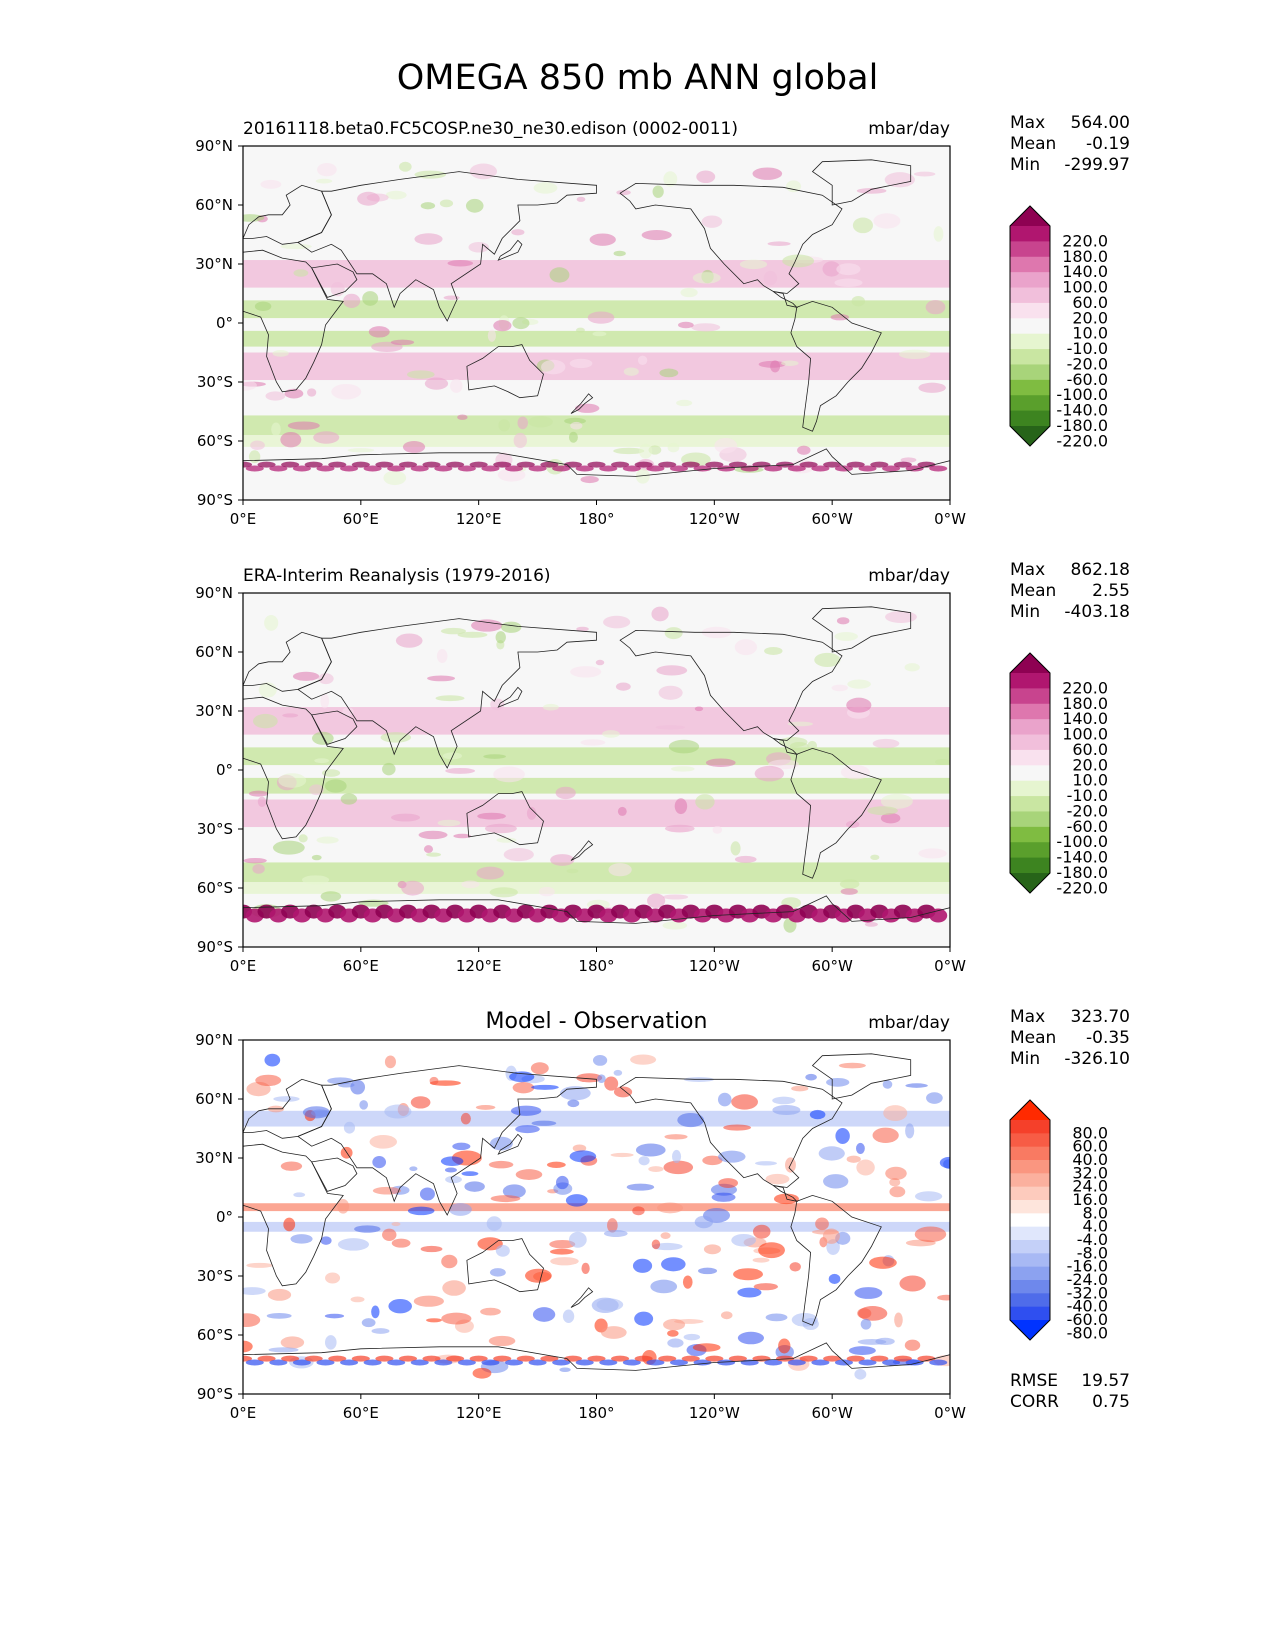  What do you see at coordinates (1090, 1199) in the screenshot?
I see `colorbar-label: 16.0` at bounding box center [1090, 1199].